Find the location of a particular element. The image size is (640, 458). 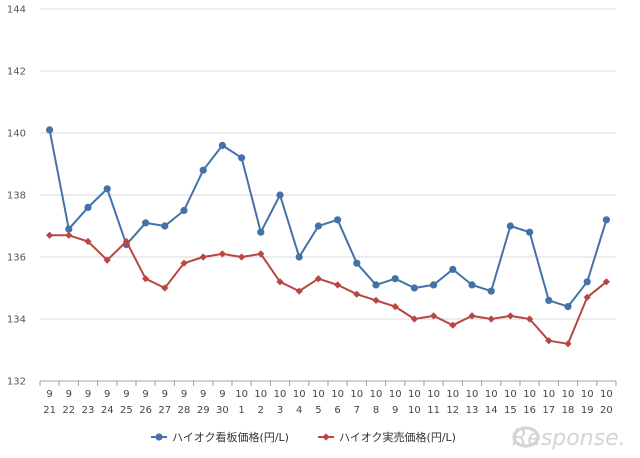

x-tick-day: 27 is located at coordinates (164, 410).